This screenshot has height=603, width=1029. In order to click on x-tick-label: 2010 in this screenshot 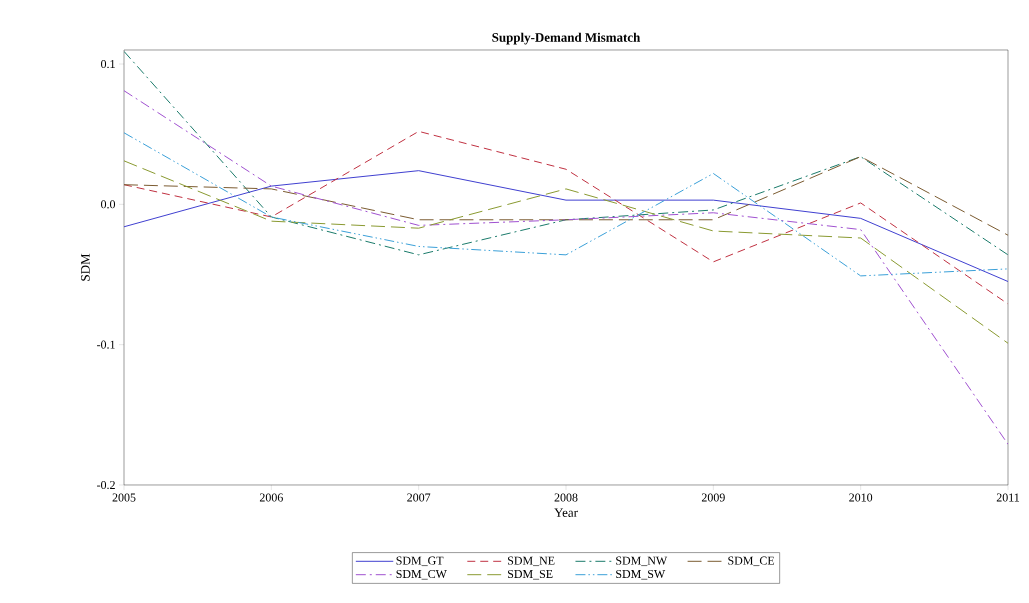, I will do `click(861, 497)`.